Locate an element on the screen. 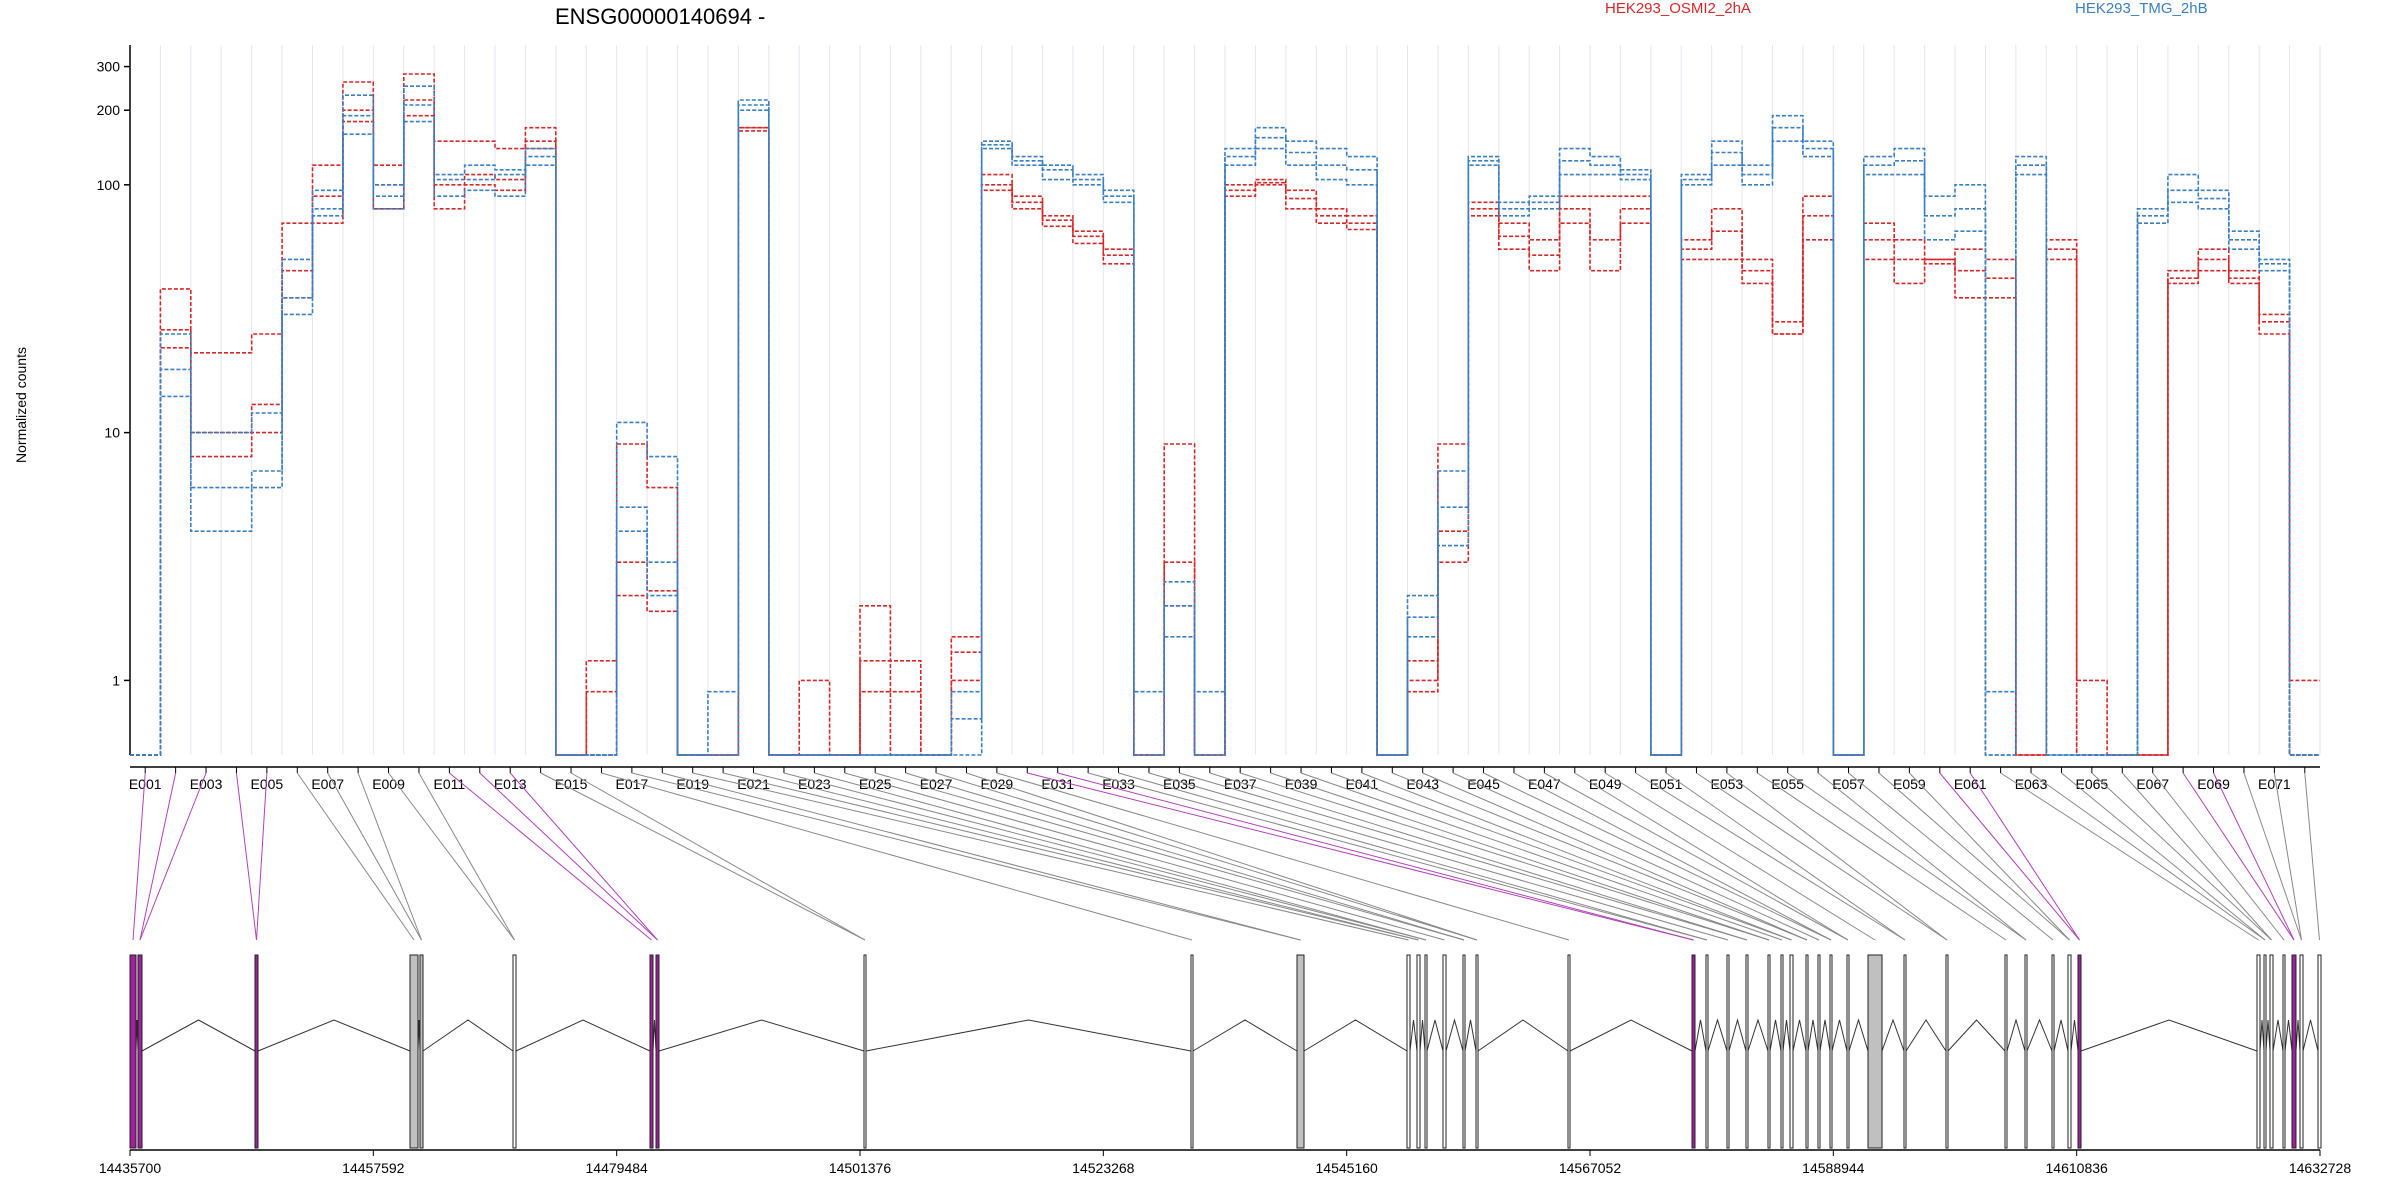 This screenshot has height=1200, width=2400. x-tick-label: E057 is located at coordinates (1848, 784).